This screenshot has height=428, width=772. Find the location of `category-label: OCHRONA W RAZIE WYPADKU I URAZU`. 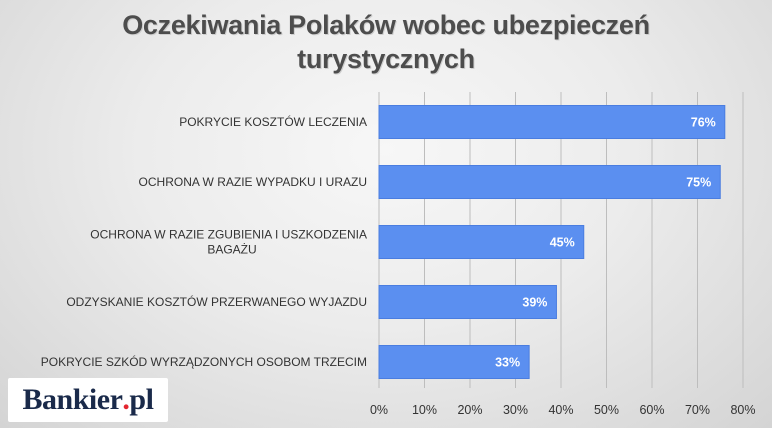

category-label: OCHRONA W RAZIE WYPADKU I URAZU is located at coordinates (253, 182).